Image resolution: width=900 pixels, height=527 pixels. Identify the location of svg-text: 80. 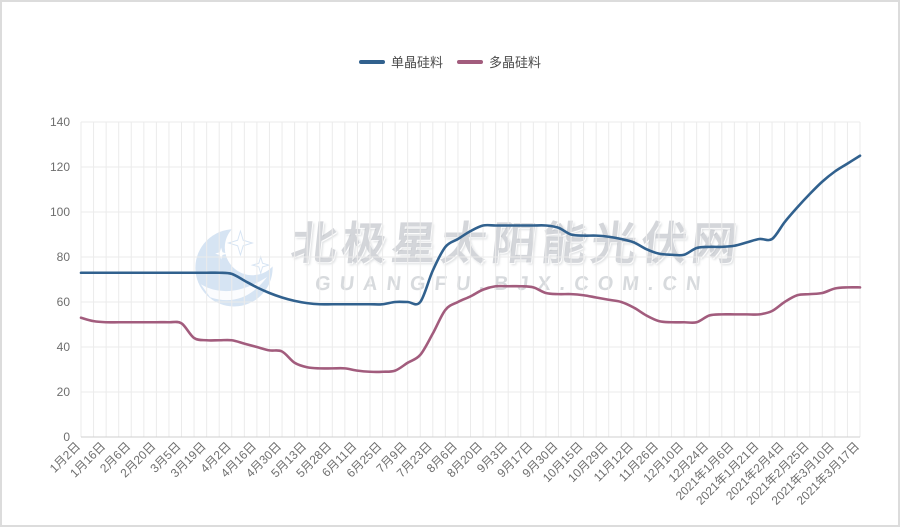
(64, 257).